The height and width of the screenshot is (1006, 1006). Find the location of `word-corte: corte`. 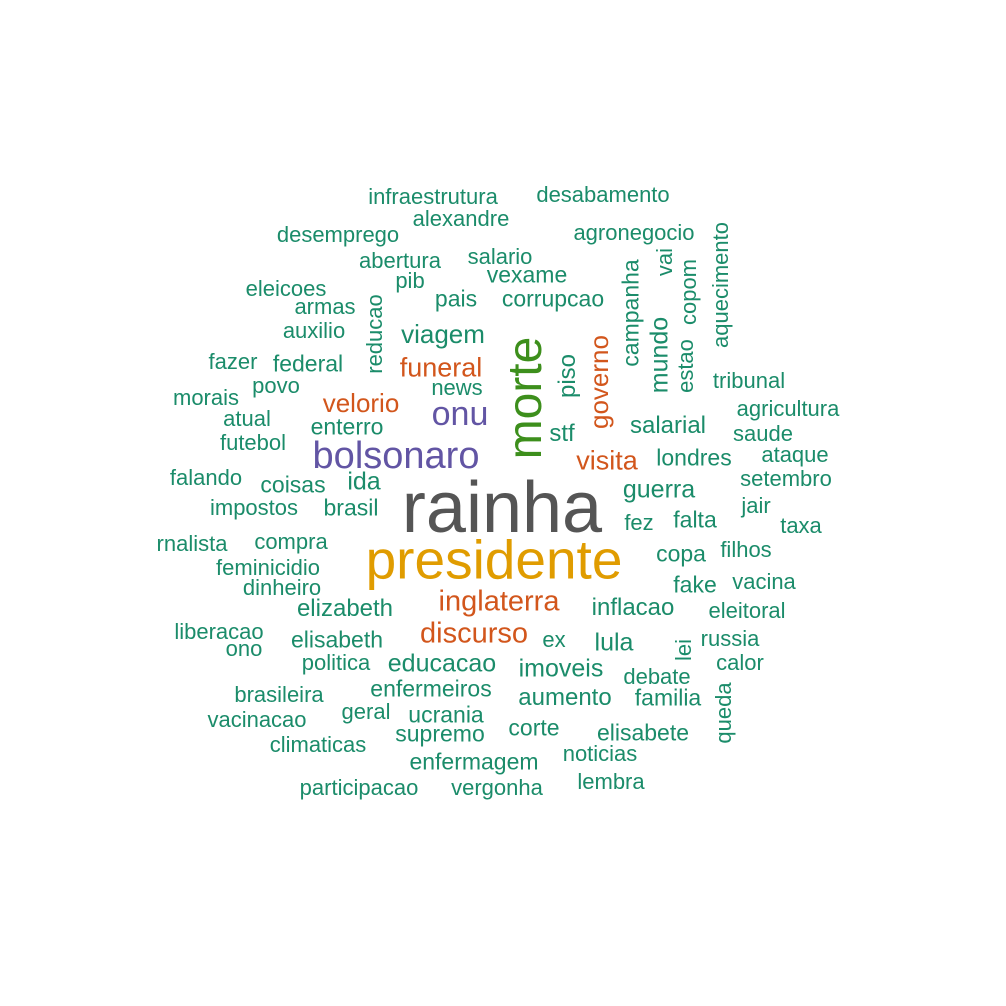

word-corte: corte is located at coordinates (534, 727).